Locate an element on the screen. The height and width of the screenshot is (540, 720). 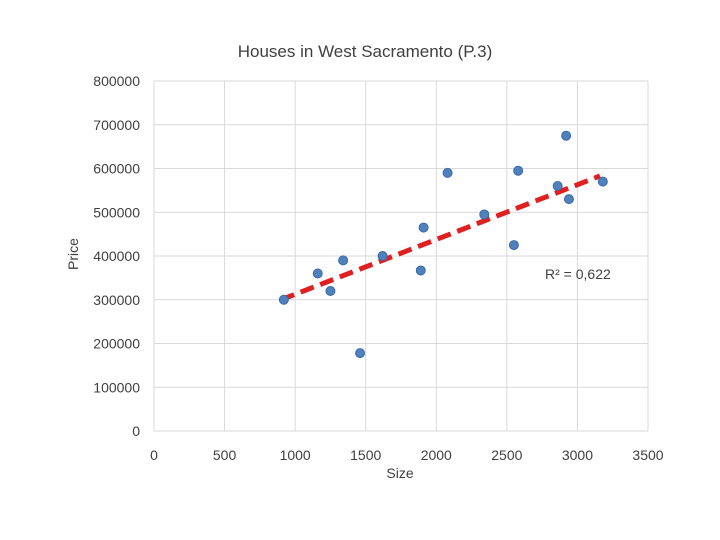
y-tick-label: 600000 is located at coordinates (116, 169).